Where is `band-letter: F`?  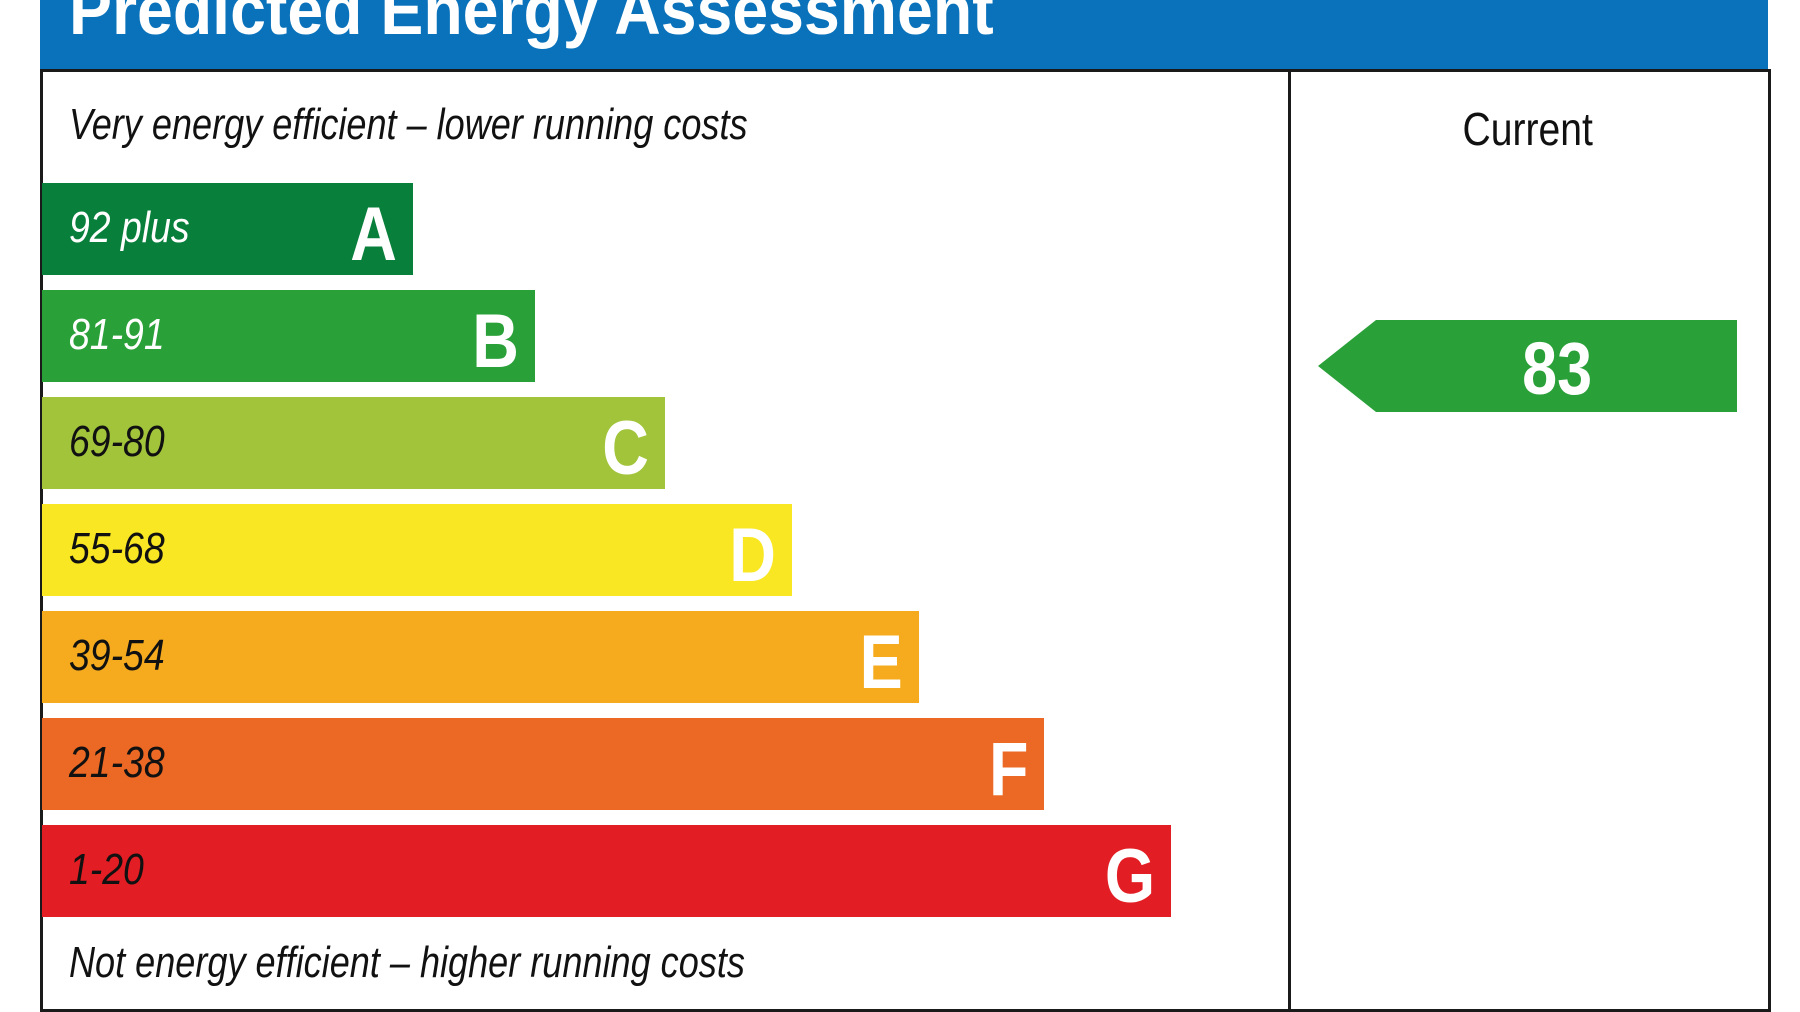
band-letter: F is located at coordinates (1008, 769).